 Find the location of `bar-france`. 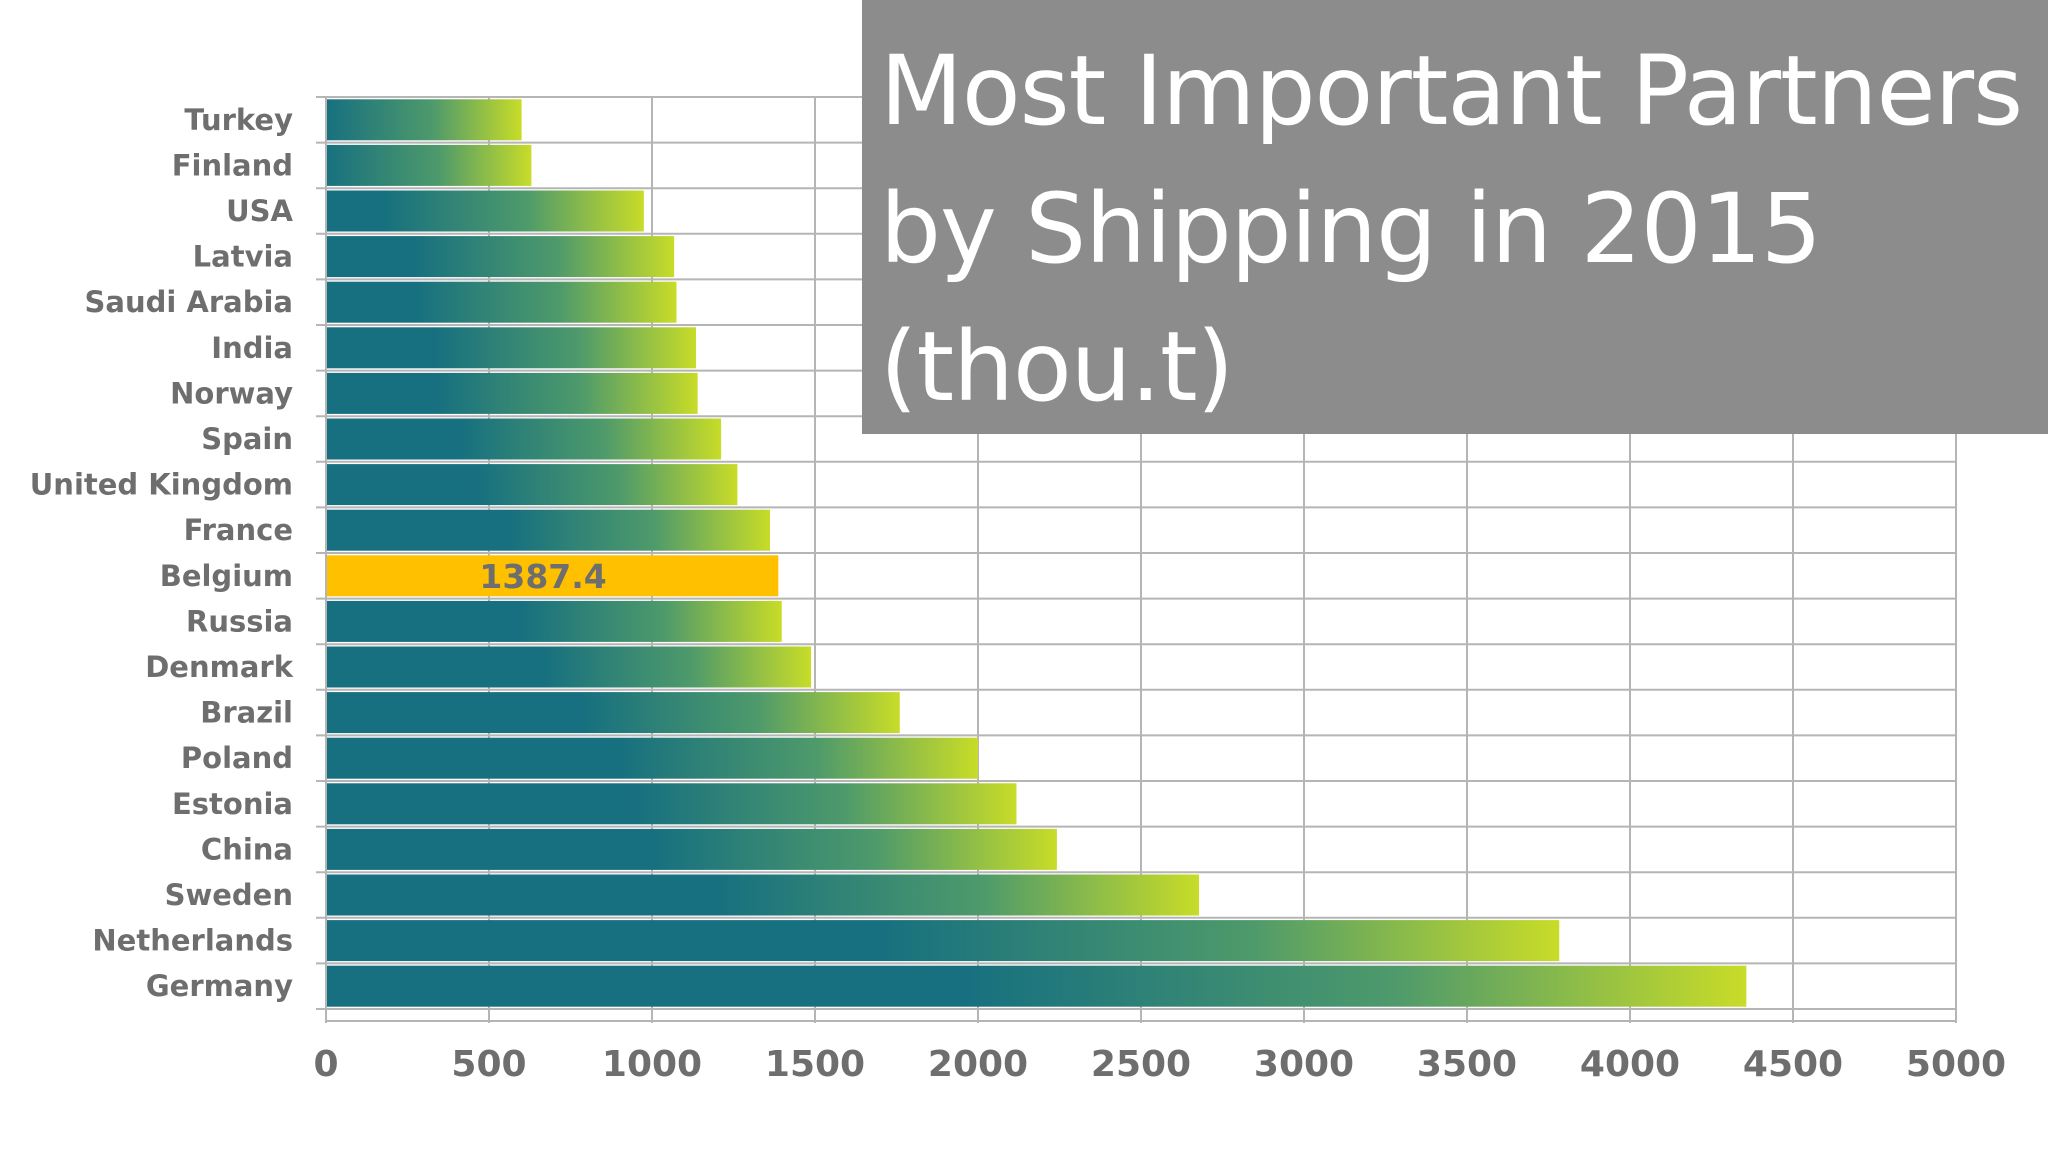

bar-france is located at coordinates (548, 530).